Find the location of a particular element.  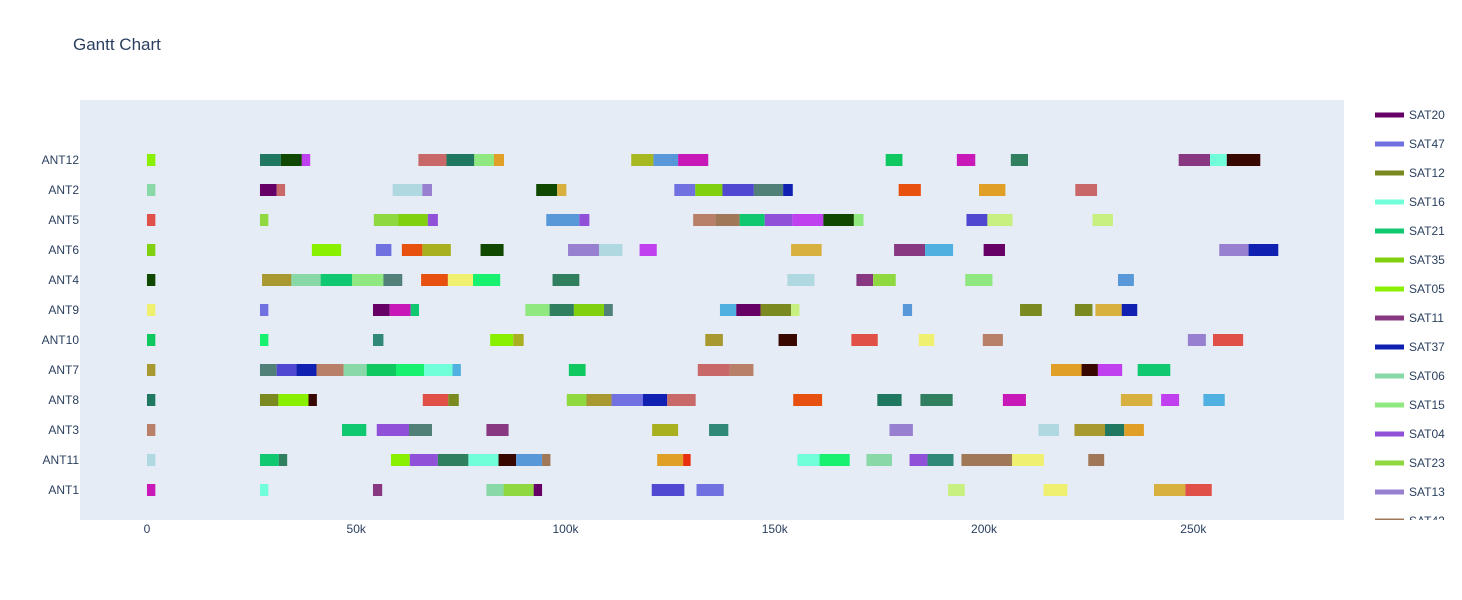

legend-label: SAT06 is located at coordinates (1427, 376).